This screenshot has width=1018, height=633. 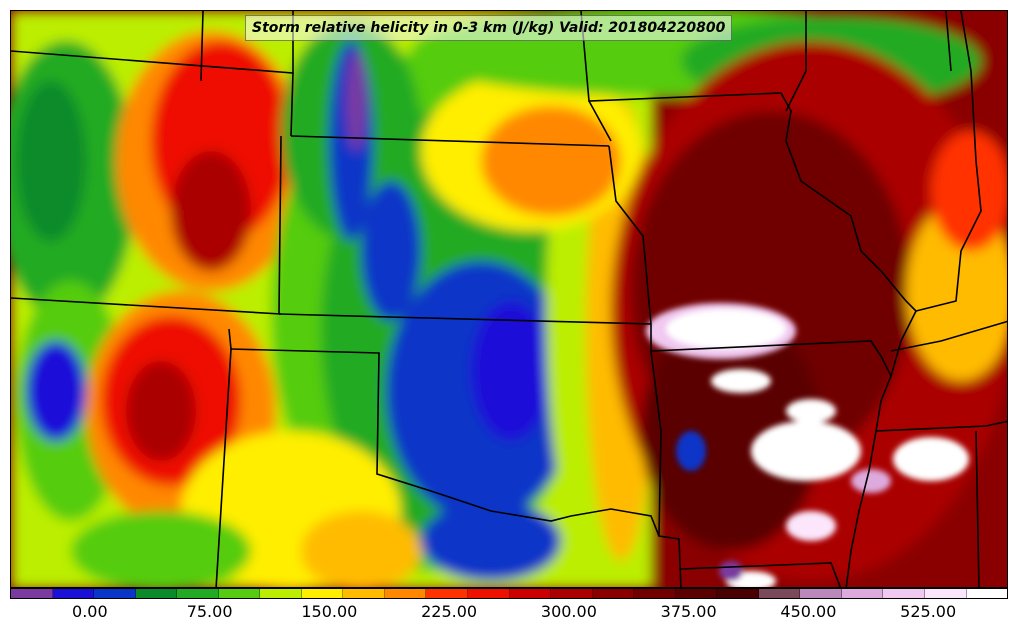 I want to click on colorbar-tick-label: 300.00, so click(x=568, y=611).